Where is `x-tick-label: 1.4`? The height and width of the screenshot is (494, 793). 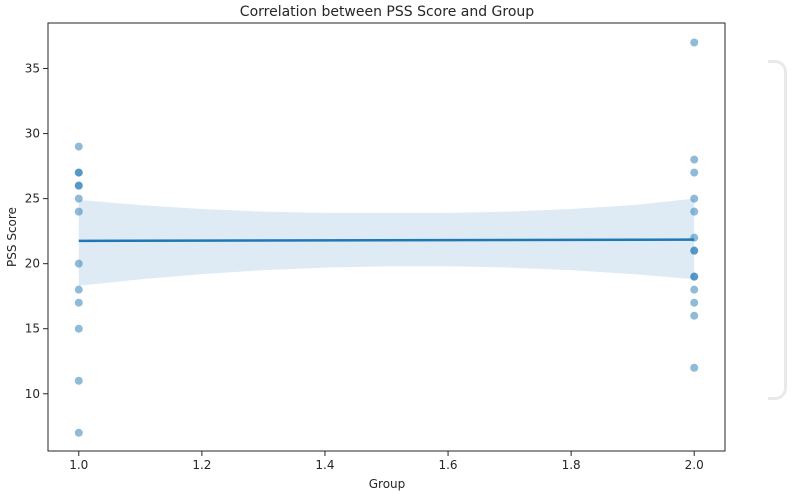 x-tick-label: 1.4 is located at coordinates (324, 465).